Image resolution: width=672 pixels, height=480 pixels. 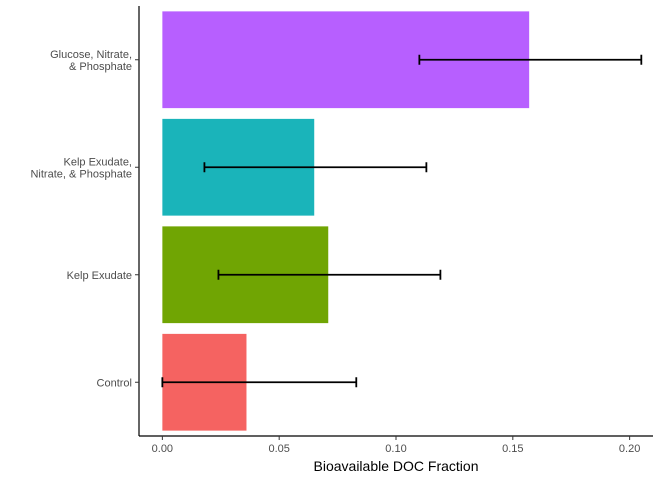 I want to click on x-tick-label-0: 0.00, so click(x=162, y=449).